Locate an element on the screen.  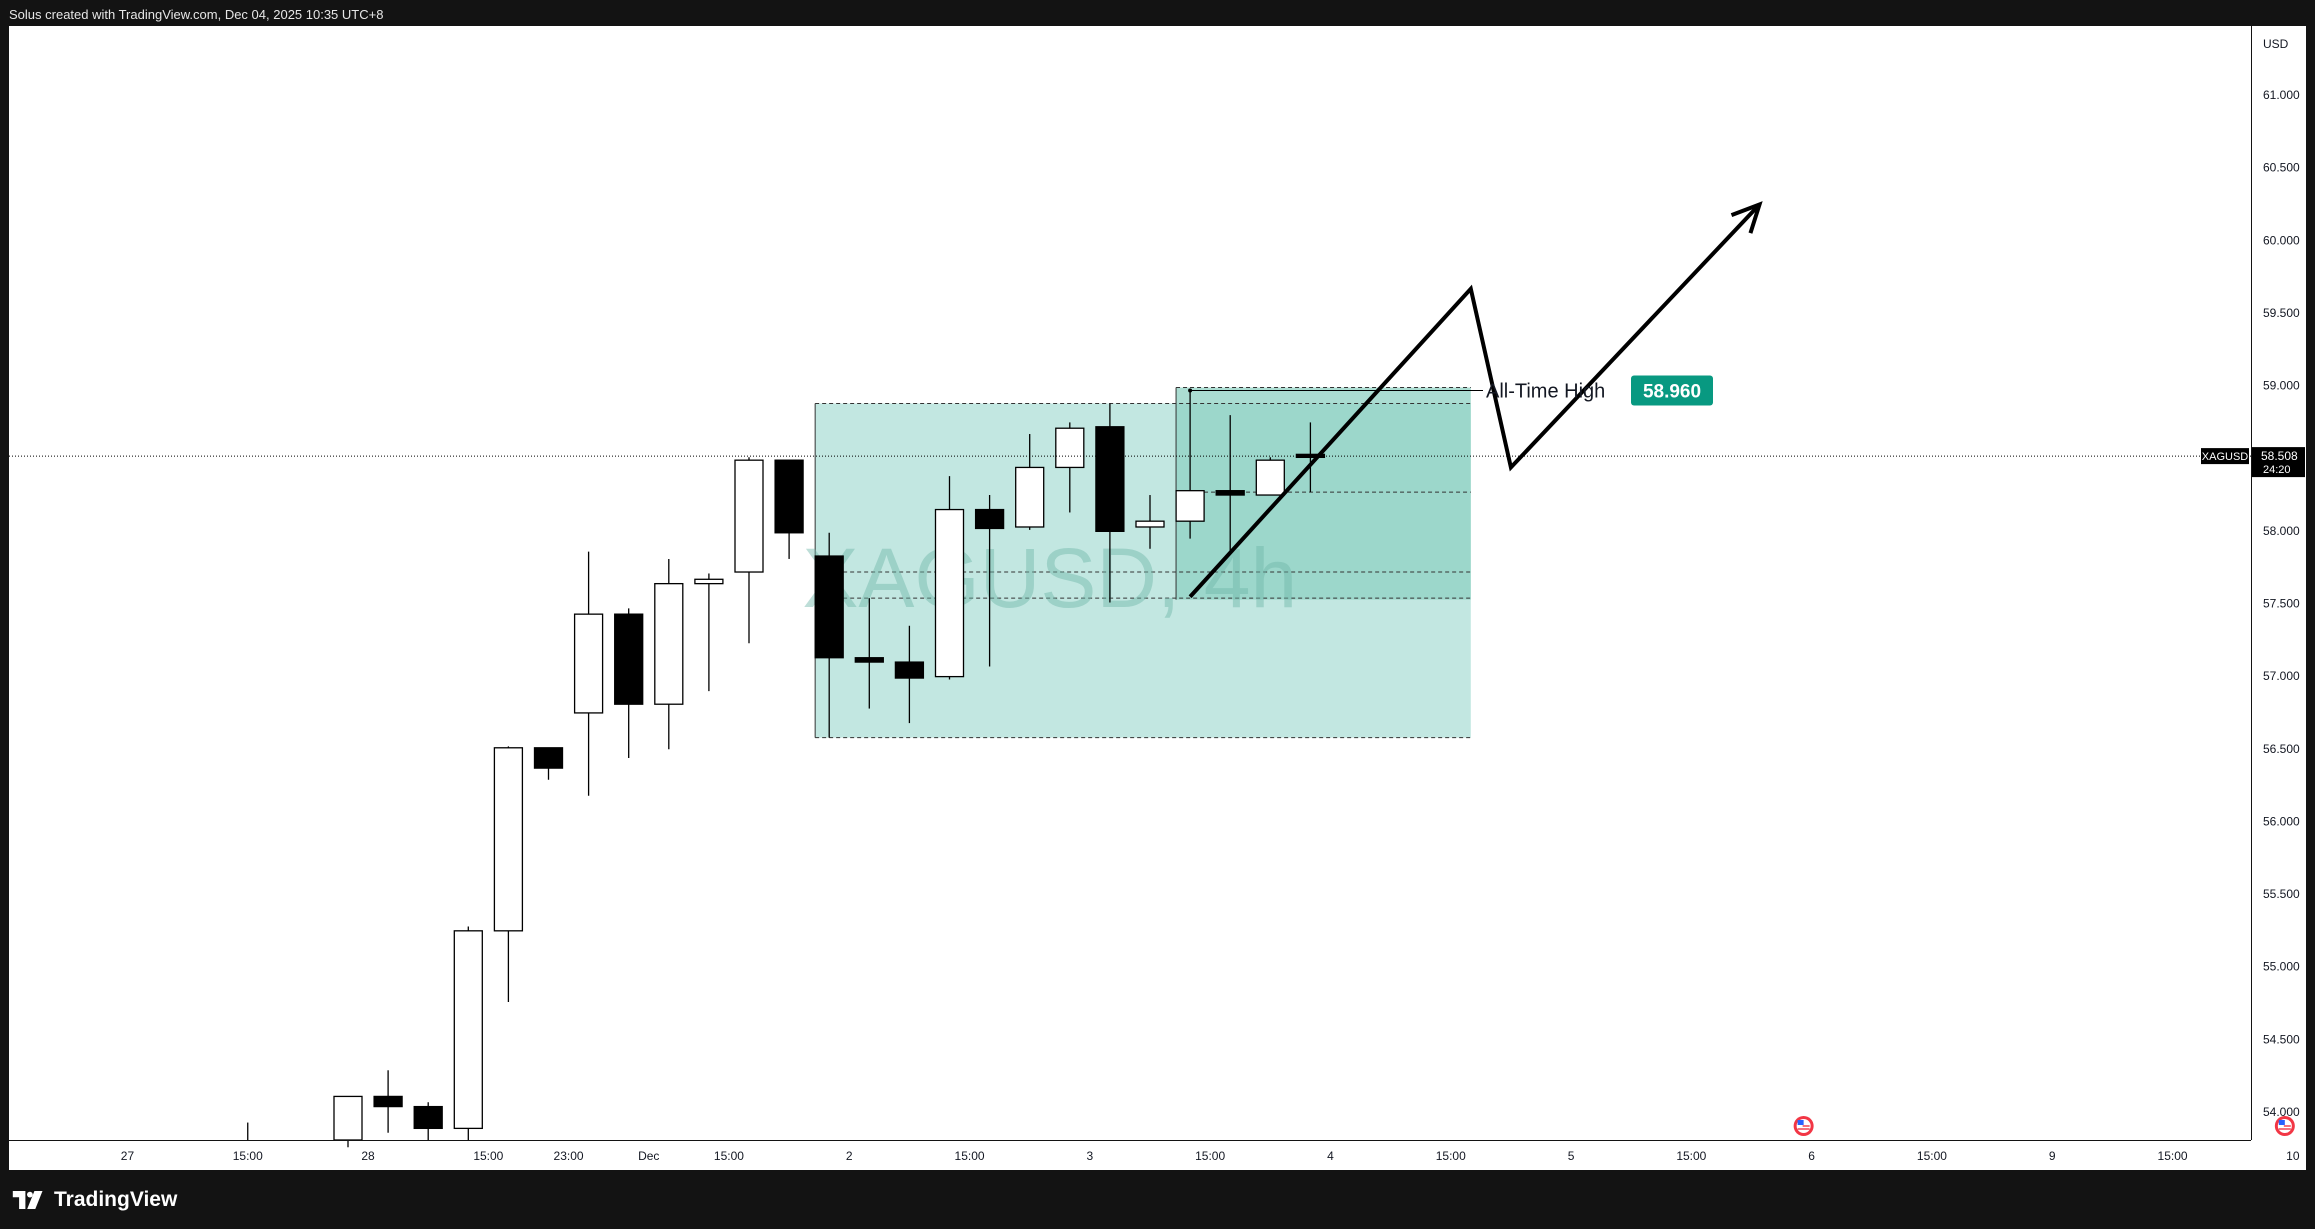
symbol-tag-bg is located at coordinates (2225, 456).